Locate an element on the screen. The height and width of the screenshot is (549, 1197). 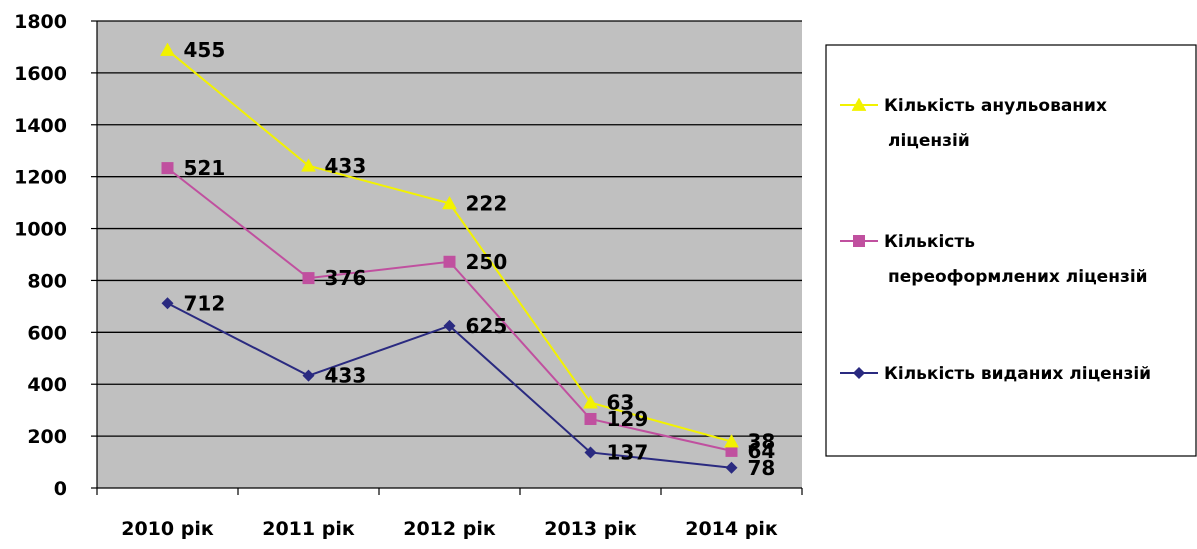
x-tick-label: 2010 рік is located at coordinates (167, 529).